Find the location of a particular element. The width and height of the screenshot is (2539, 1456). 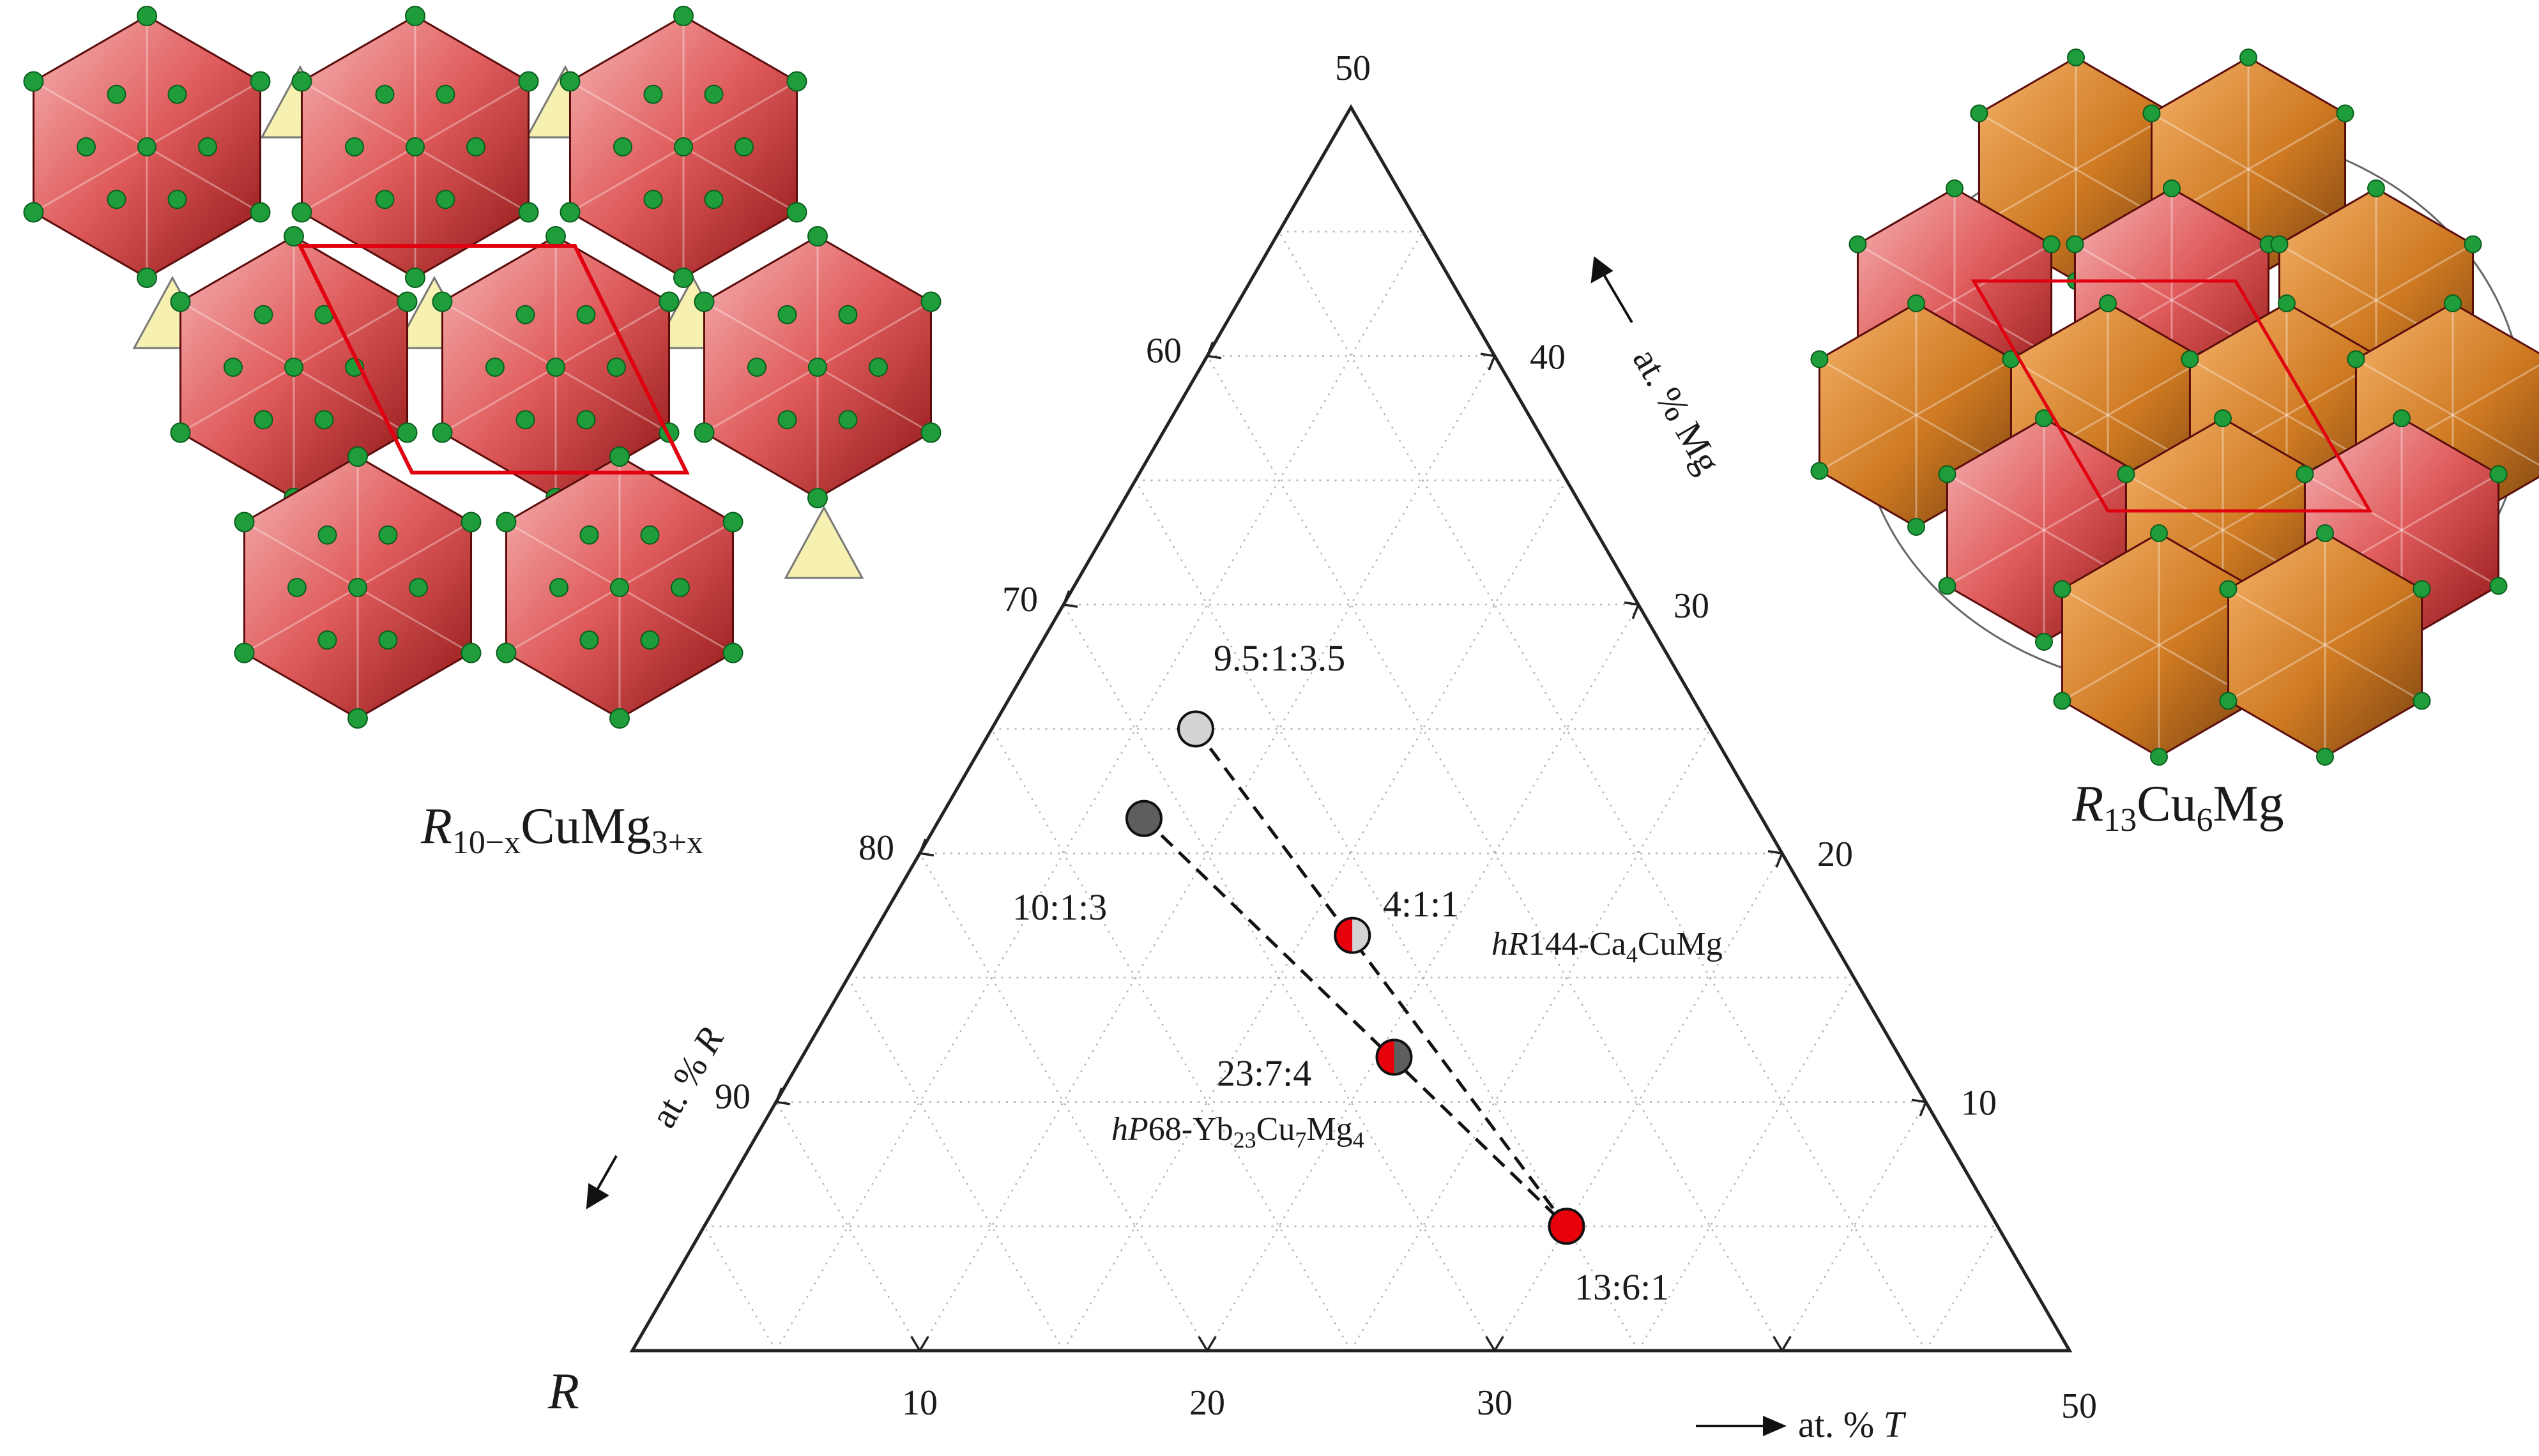

svg-text: at. % T is located at coordinates (1853, 1424).